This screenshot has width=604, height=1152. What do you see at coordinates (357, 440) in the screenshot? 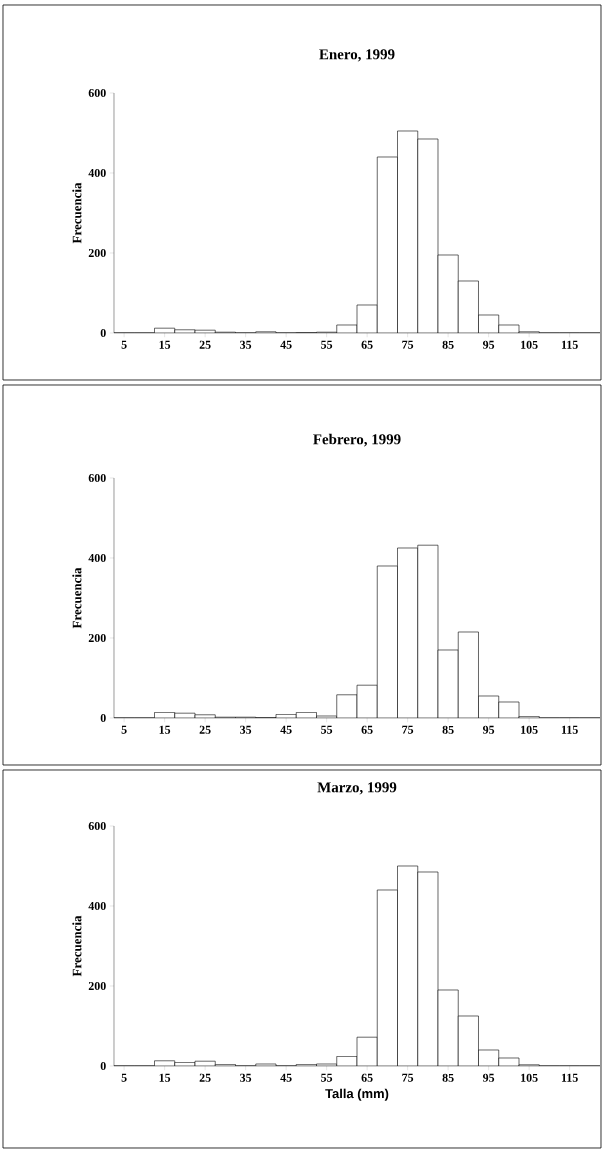
I see `chart-title: Febrero, 1999` at bounding box center [357, 440].